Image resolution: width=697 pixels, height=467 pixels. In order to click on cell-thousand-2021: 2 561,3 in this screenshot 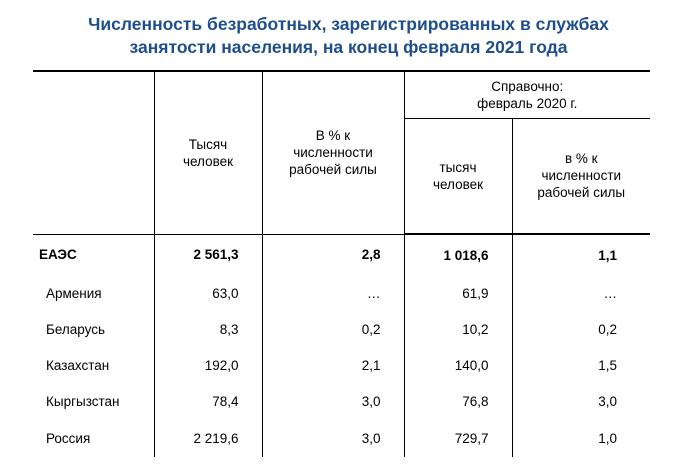, I will do `click(208, 254)`.